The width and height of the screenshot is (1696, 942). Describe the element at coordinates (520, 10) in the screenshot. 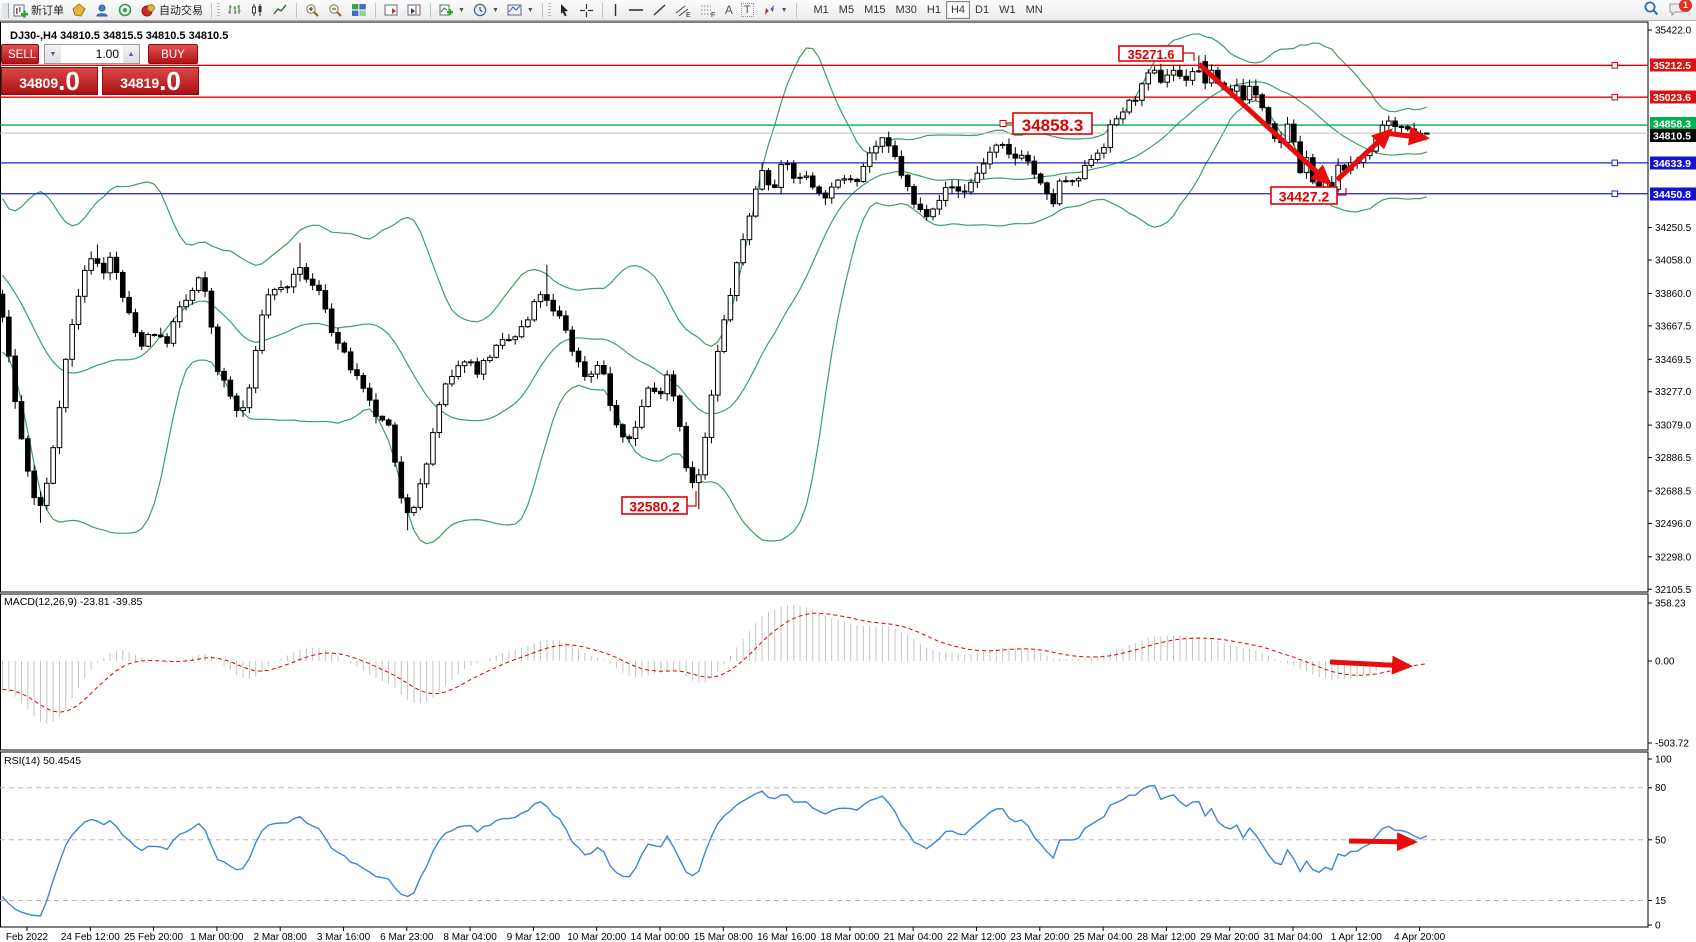

I see `template-button: ▼` at that location.